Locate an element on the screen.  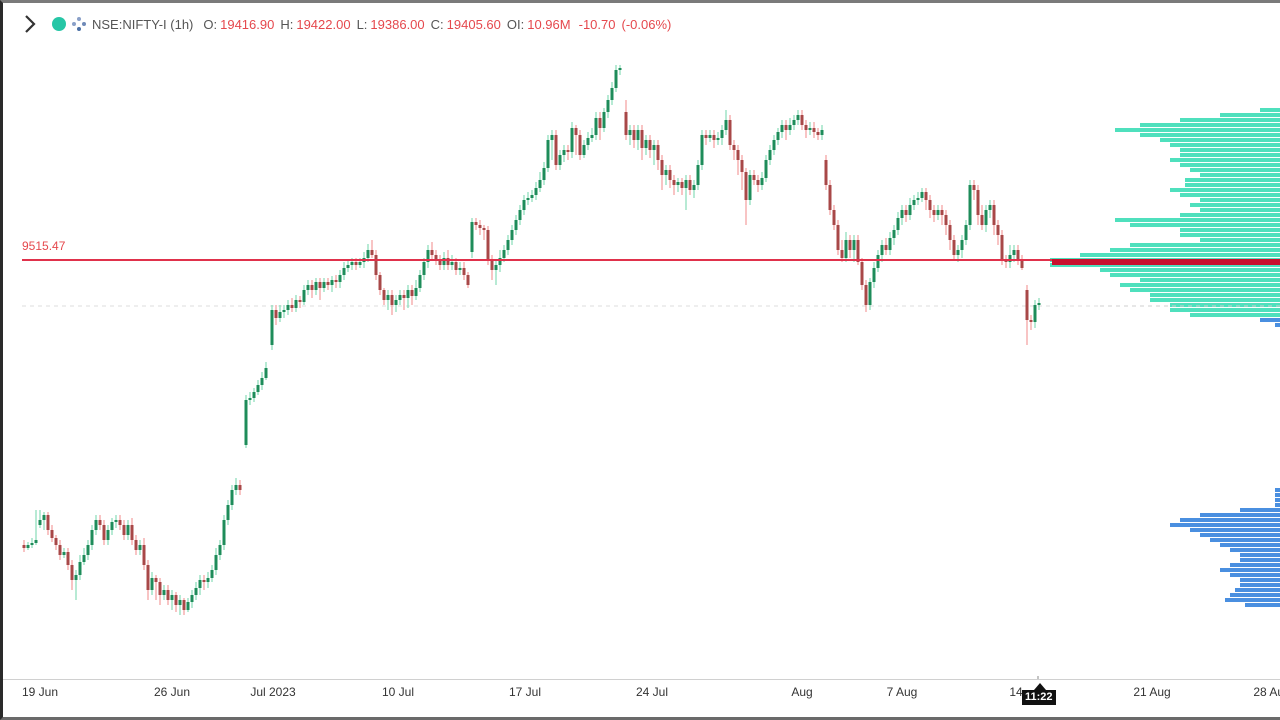
time-axis-tick-label: Aug is located at coordinates (802, 692).